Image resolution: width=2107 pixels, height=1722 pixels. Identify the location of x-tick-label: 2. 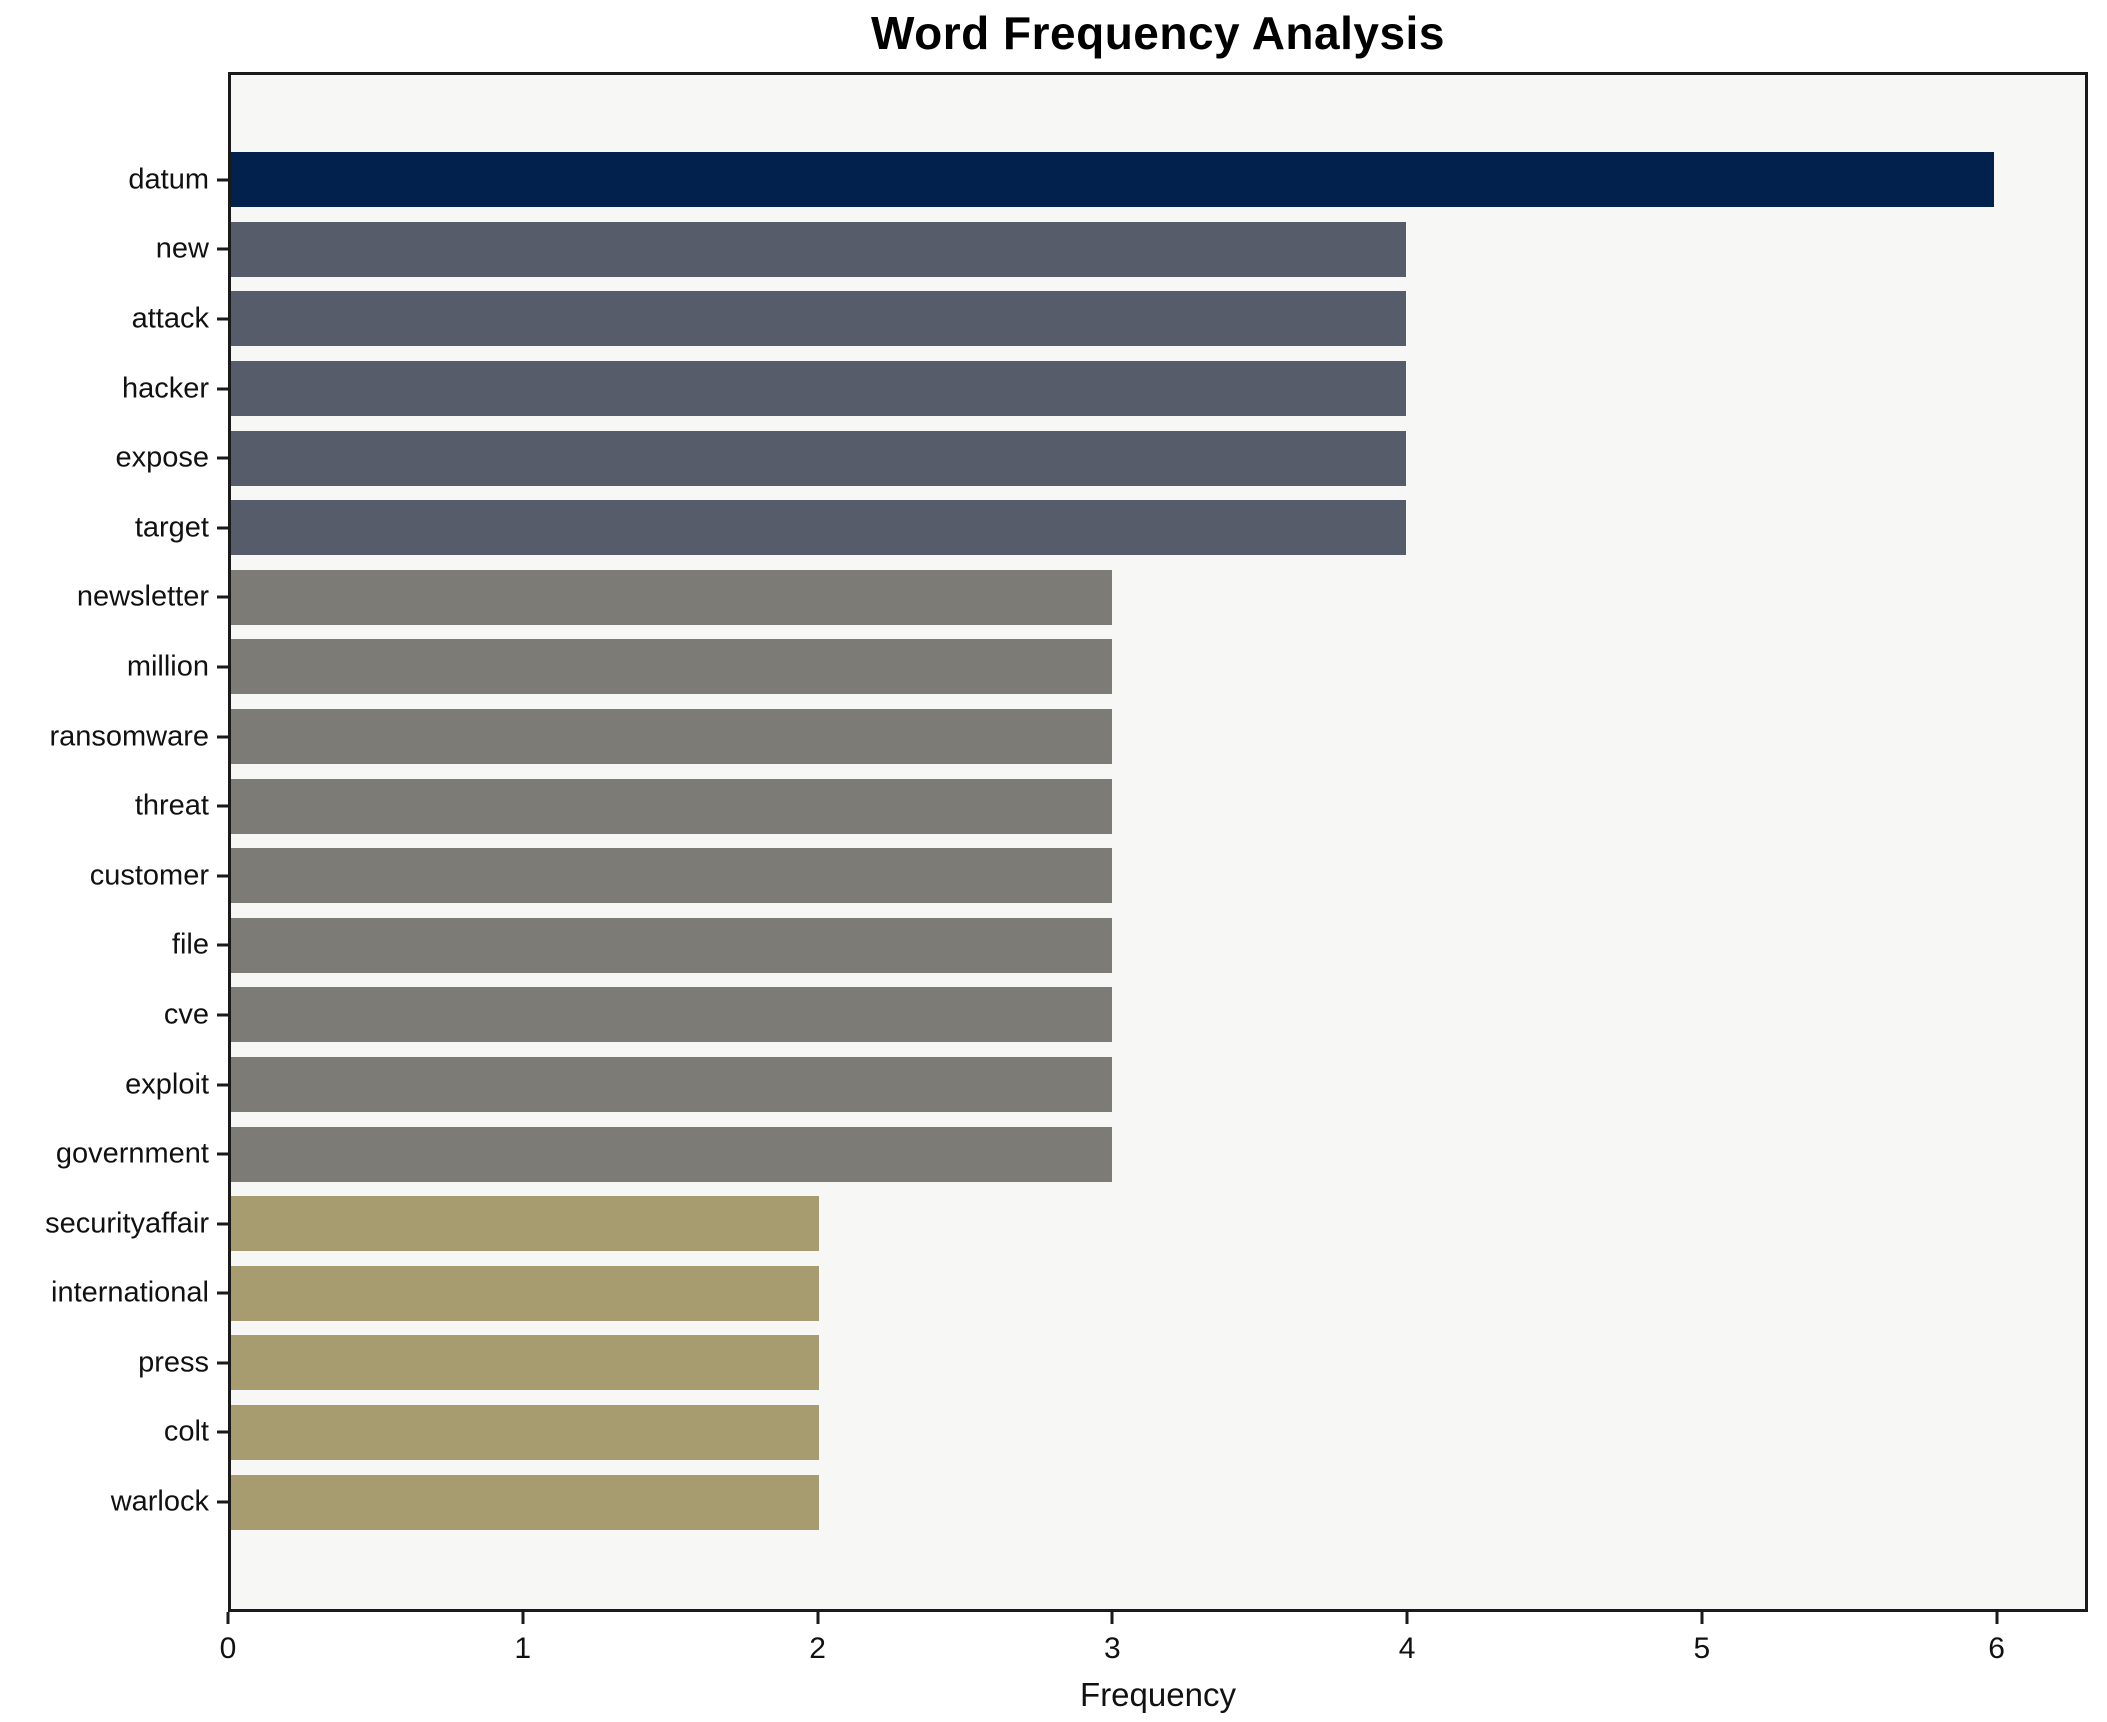
(817, 1648).